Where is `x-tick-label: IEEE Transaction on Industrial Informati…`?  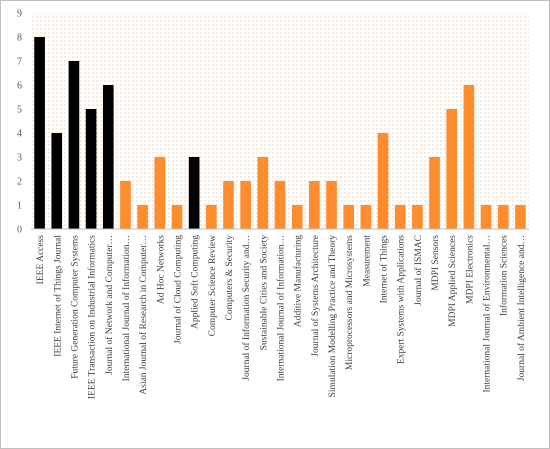 x-tick-label: IEEE Transaction on Industrial Informati… is located at coordinates (92, 317).